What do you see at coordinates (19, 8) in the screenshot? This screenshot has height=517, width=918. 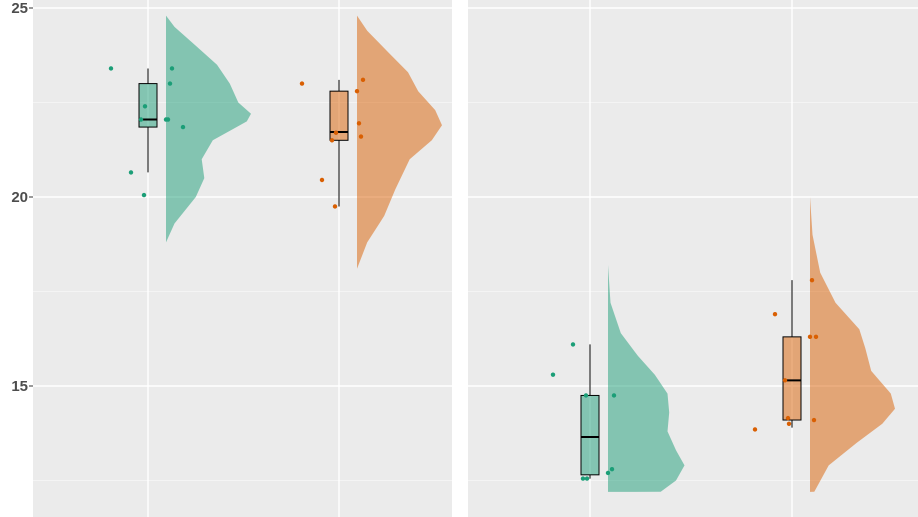 I see `y-tick-label: 25` at bounding box center [19, 8].